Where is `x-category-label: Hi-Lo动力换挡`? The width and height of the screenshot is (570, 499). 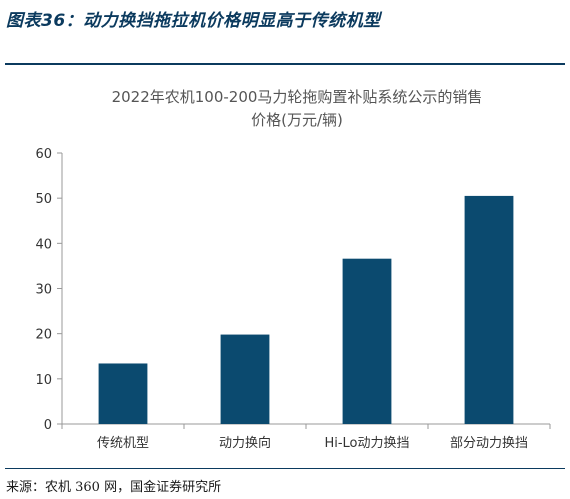 x-category-label: Hi-Lo动力换挡 is located at coordinates (366, 443).